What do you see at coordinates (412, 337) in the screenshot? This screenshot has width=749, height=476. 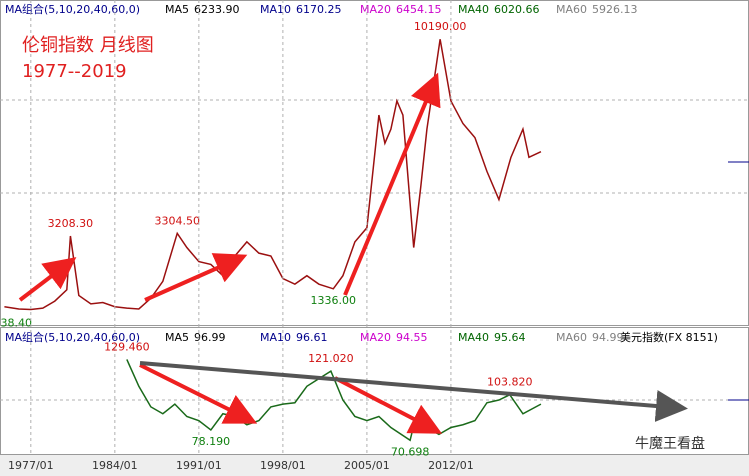 I see `legend-value: 94.55` at bounding box center [412, 337].